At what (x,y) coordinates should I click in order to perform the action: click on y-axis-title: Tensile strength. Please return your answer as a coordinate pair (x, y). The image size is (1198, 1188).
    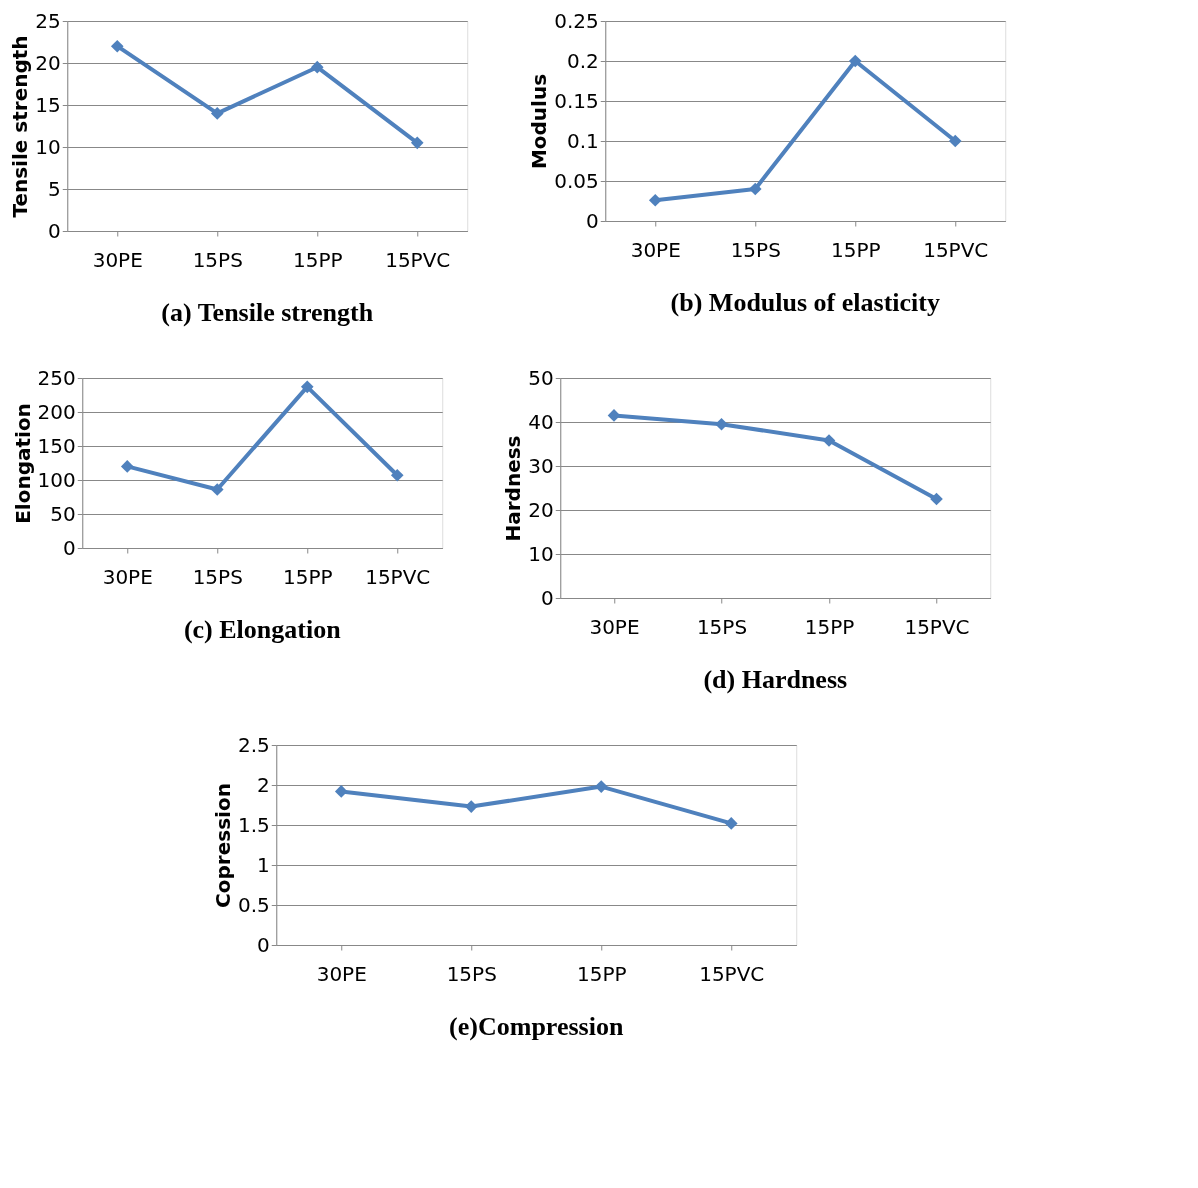
    Looking at the image, I should click on (20, 126).